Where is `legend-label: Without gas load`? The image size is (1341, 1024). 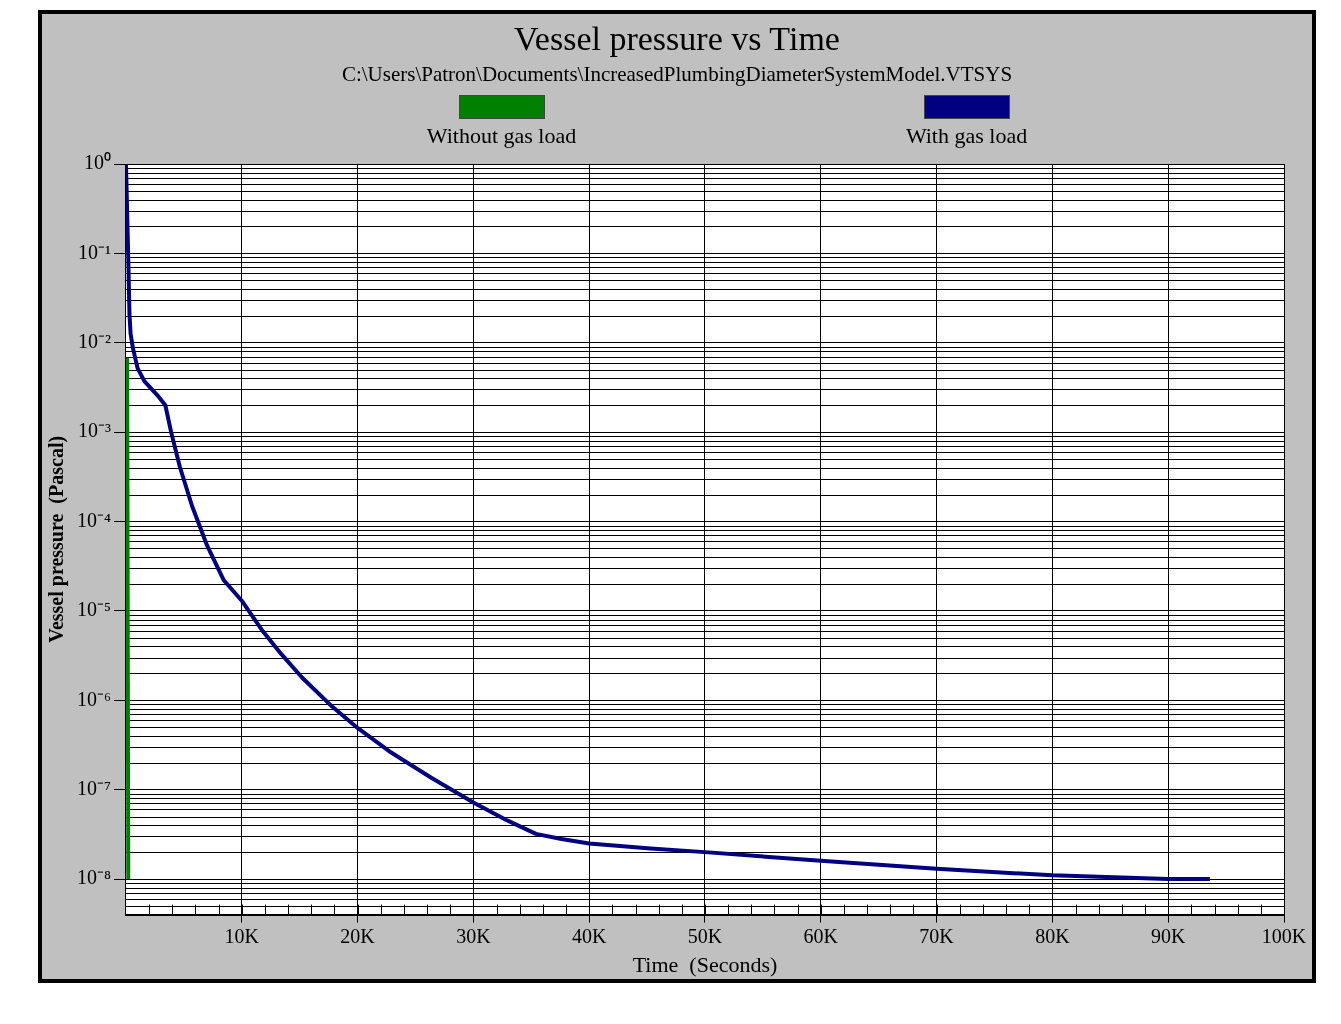 legend-label: Without gas load is located at coordinates (501, 136).